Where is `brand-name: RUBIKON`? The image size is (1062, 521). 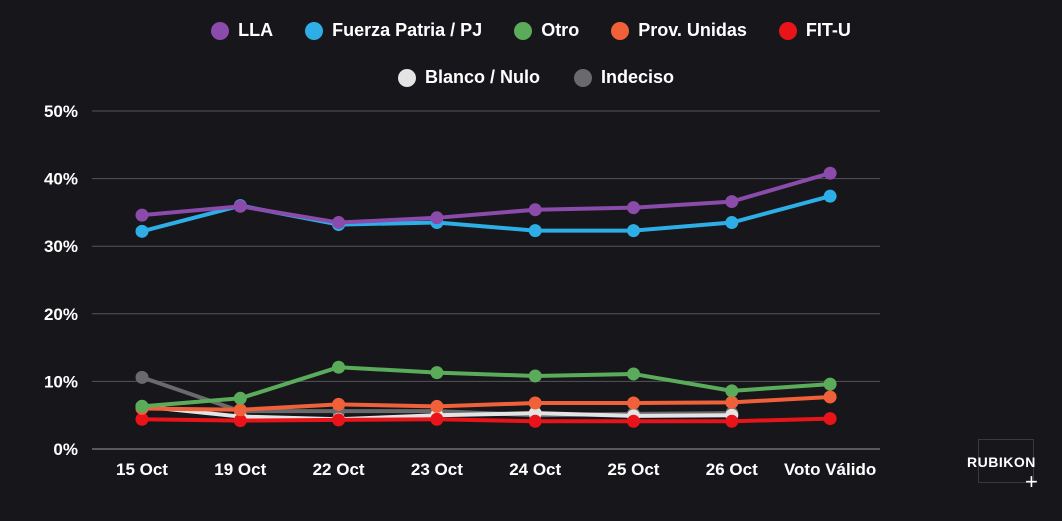
brand-name: RUBIKON is located at coordinates (1001, 462).